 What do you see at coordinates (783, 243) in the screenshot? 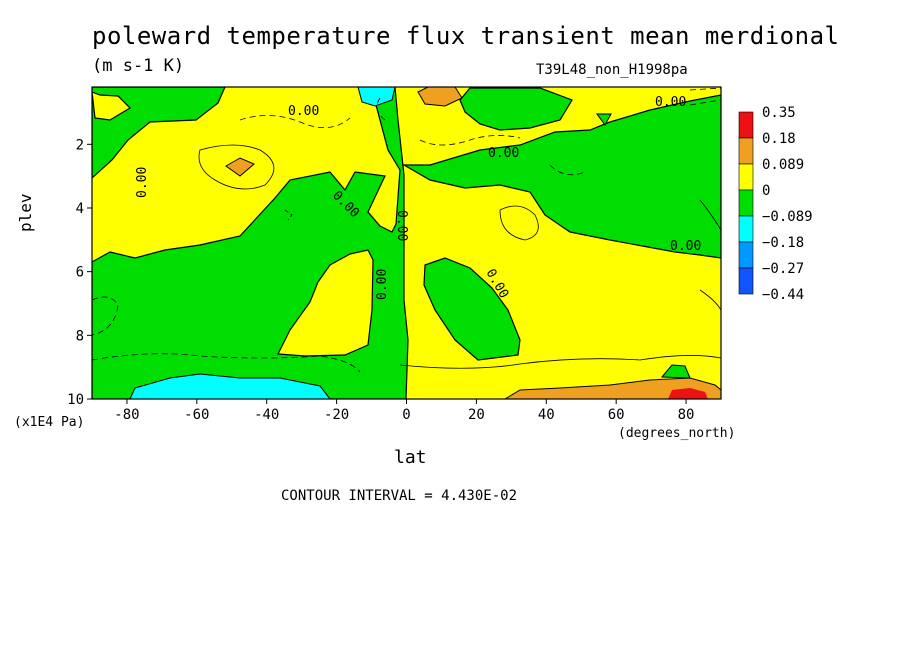
I see `colorbar-label: −0.18` at bounding box center [783, 243].